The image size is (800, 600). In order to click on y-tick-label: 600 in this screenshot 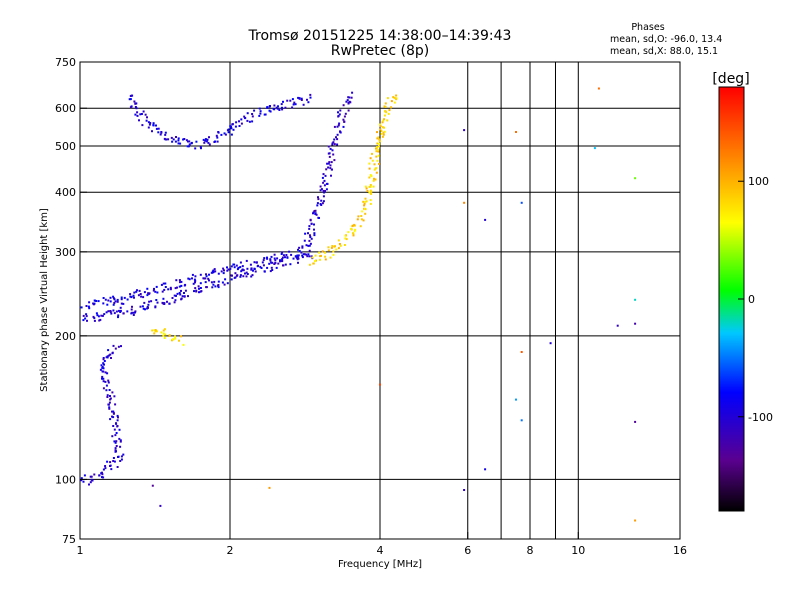, I will do `click(65, 108)`.